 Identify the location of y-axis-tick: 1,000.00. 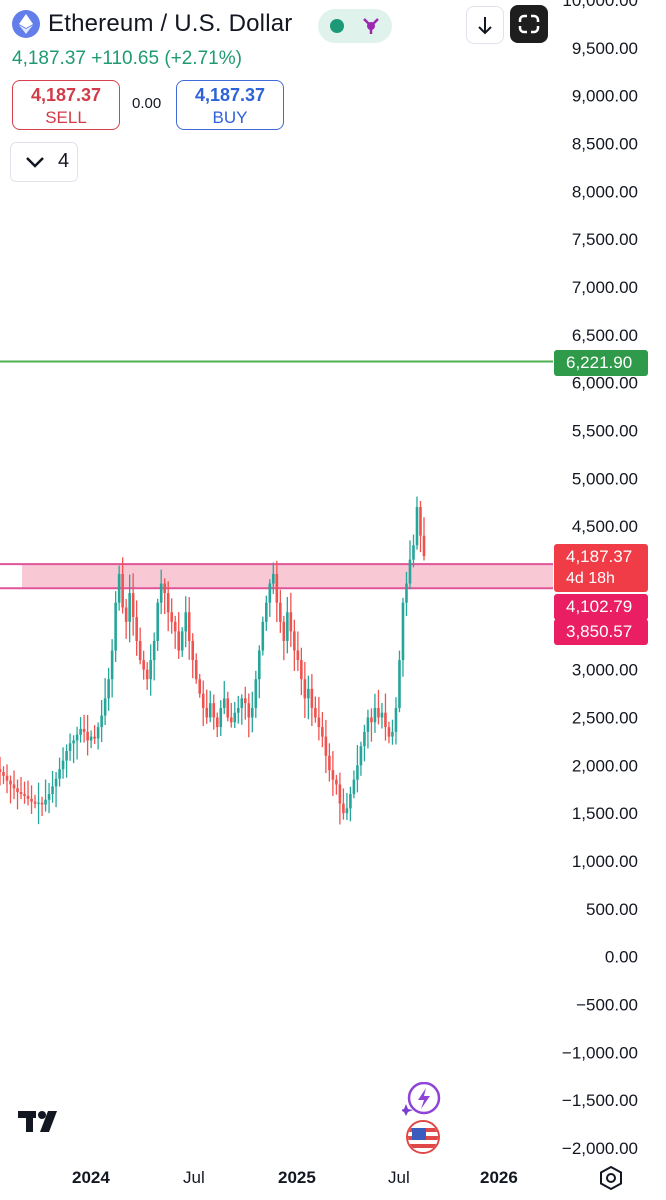
(605, 861).